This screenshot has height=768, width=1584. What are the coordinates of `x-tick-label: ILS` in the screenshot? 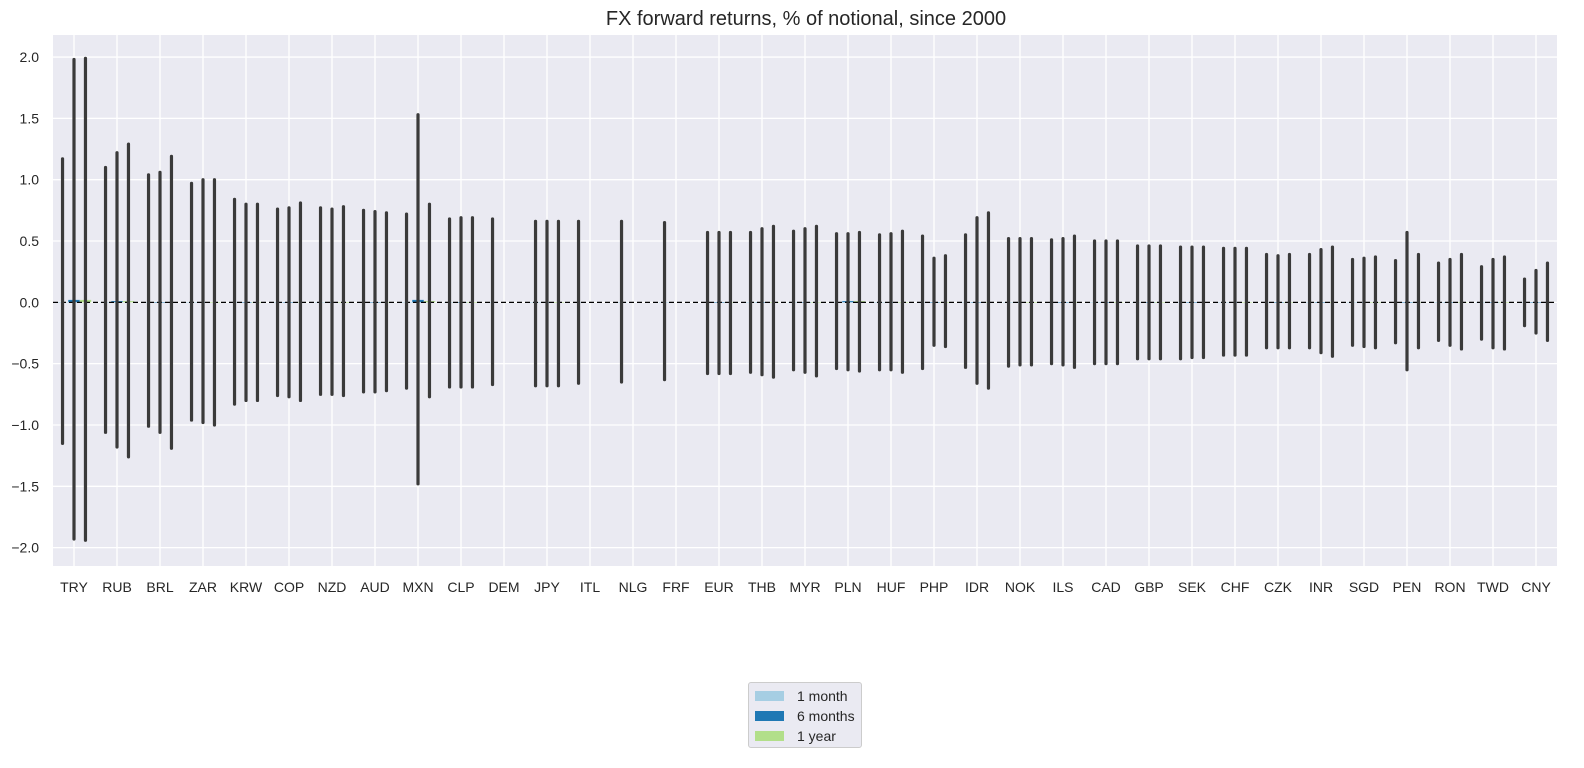 It's located at (1062, 587).